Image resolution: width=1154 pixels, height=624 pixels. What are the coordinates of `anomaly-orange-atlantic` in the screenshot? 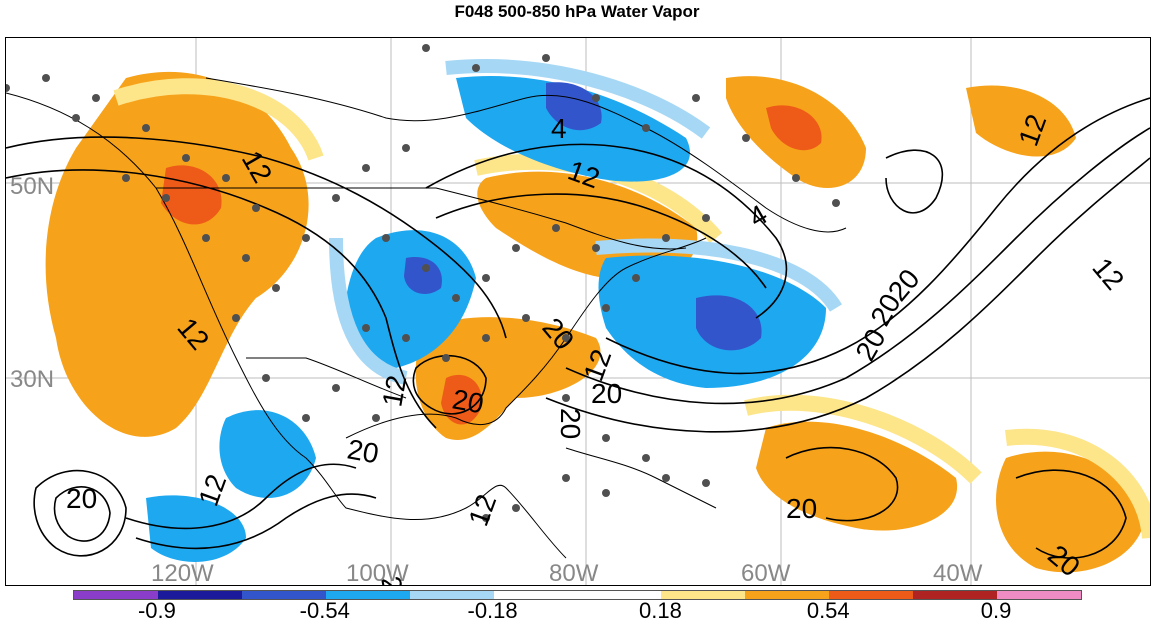 It's located at (857, 476).